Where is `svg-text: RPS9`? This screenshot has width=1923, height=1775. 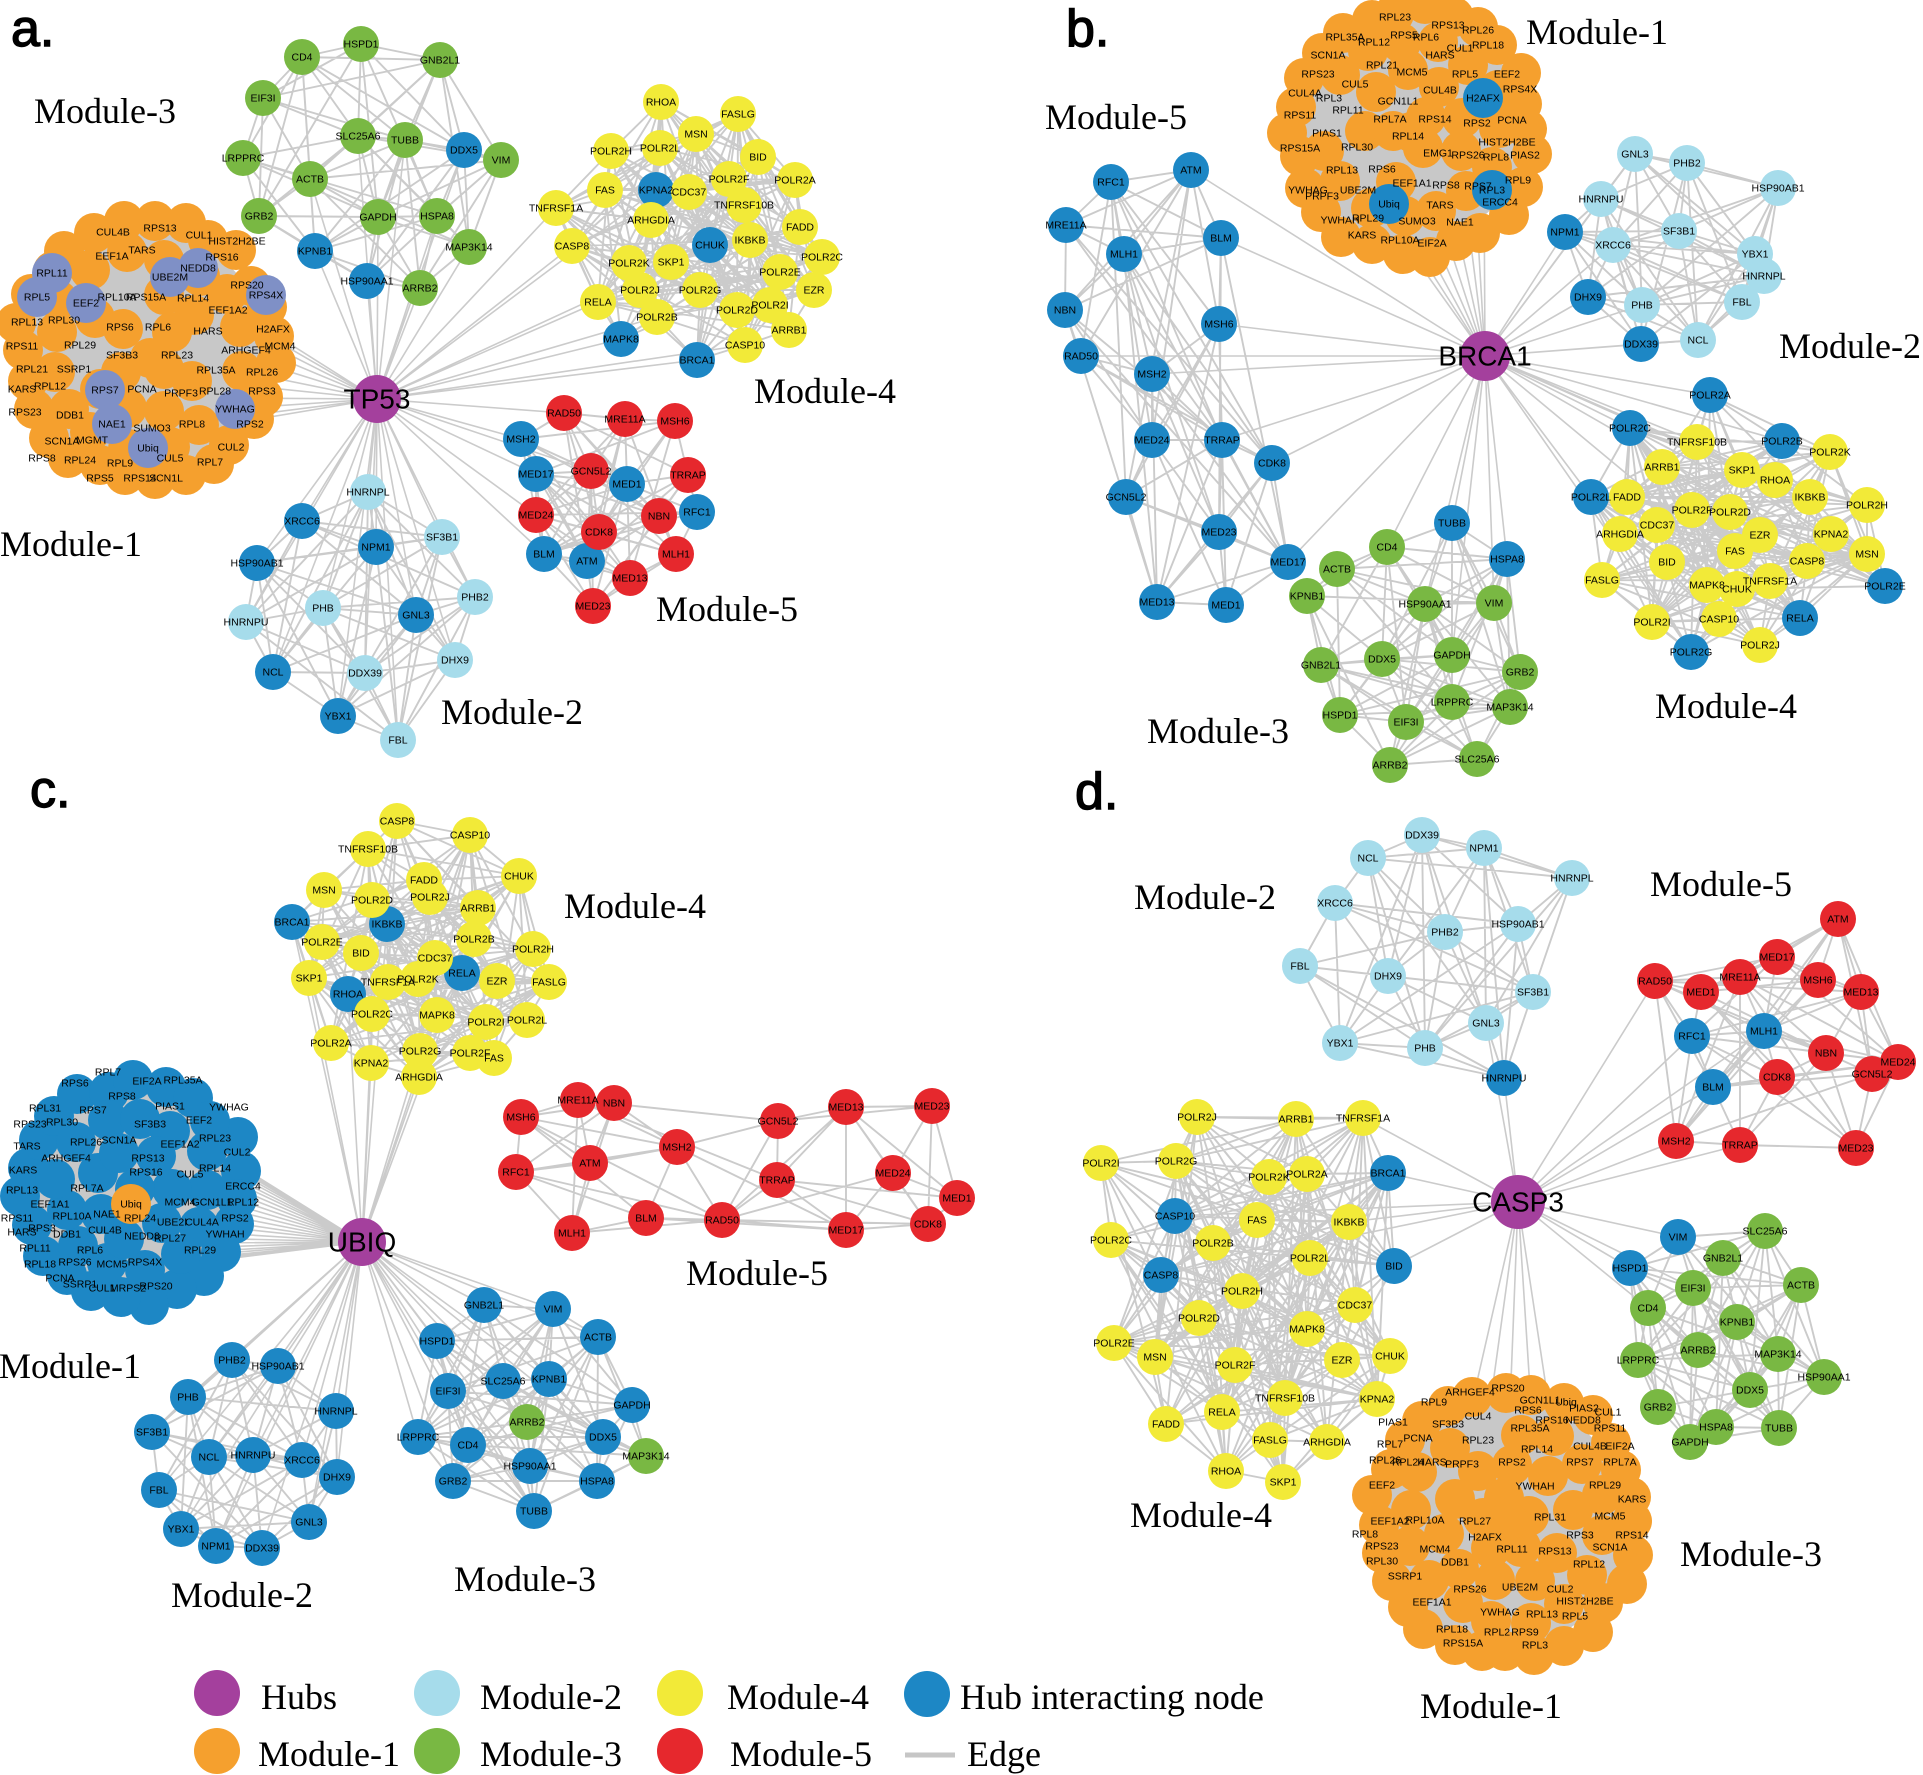
svg-text: RPS9 is located at coordinates (1525, 1633).